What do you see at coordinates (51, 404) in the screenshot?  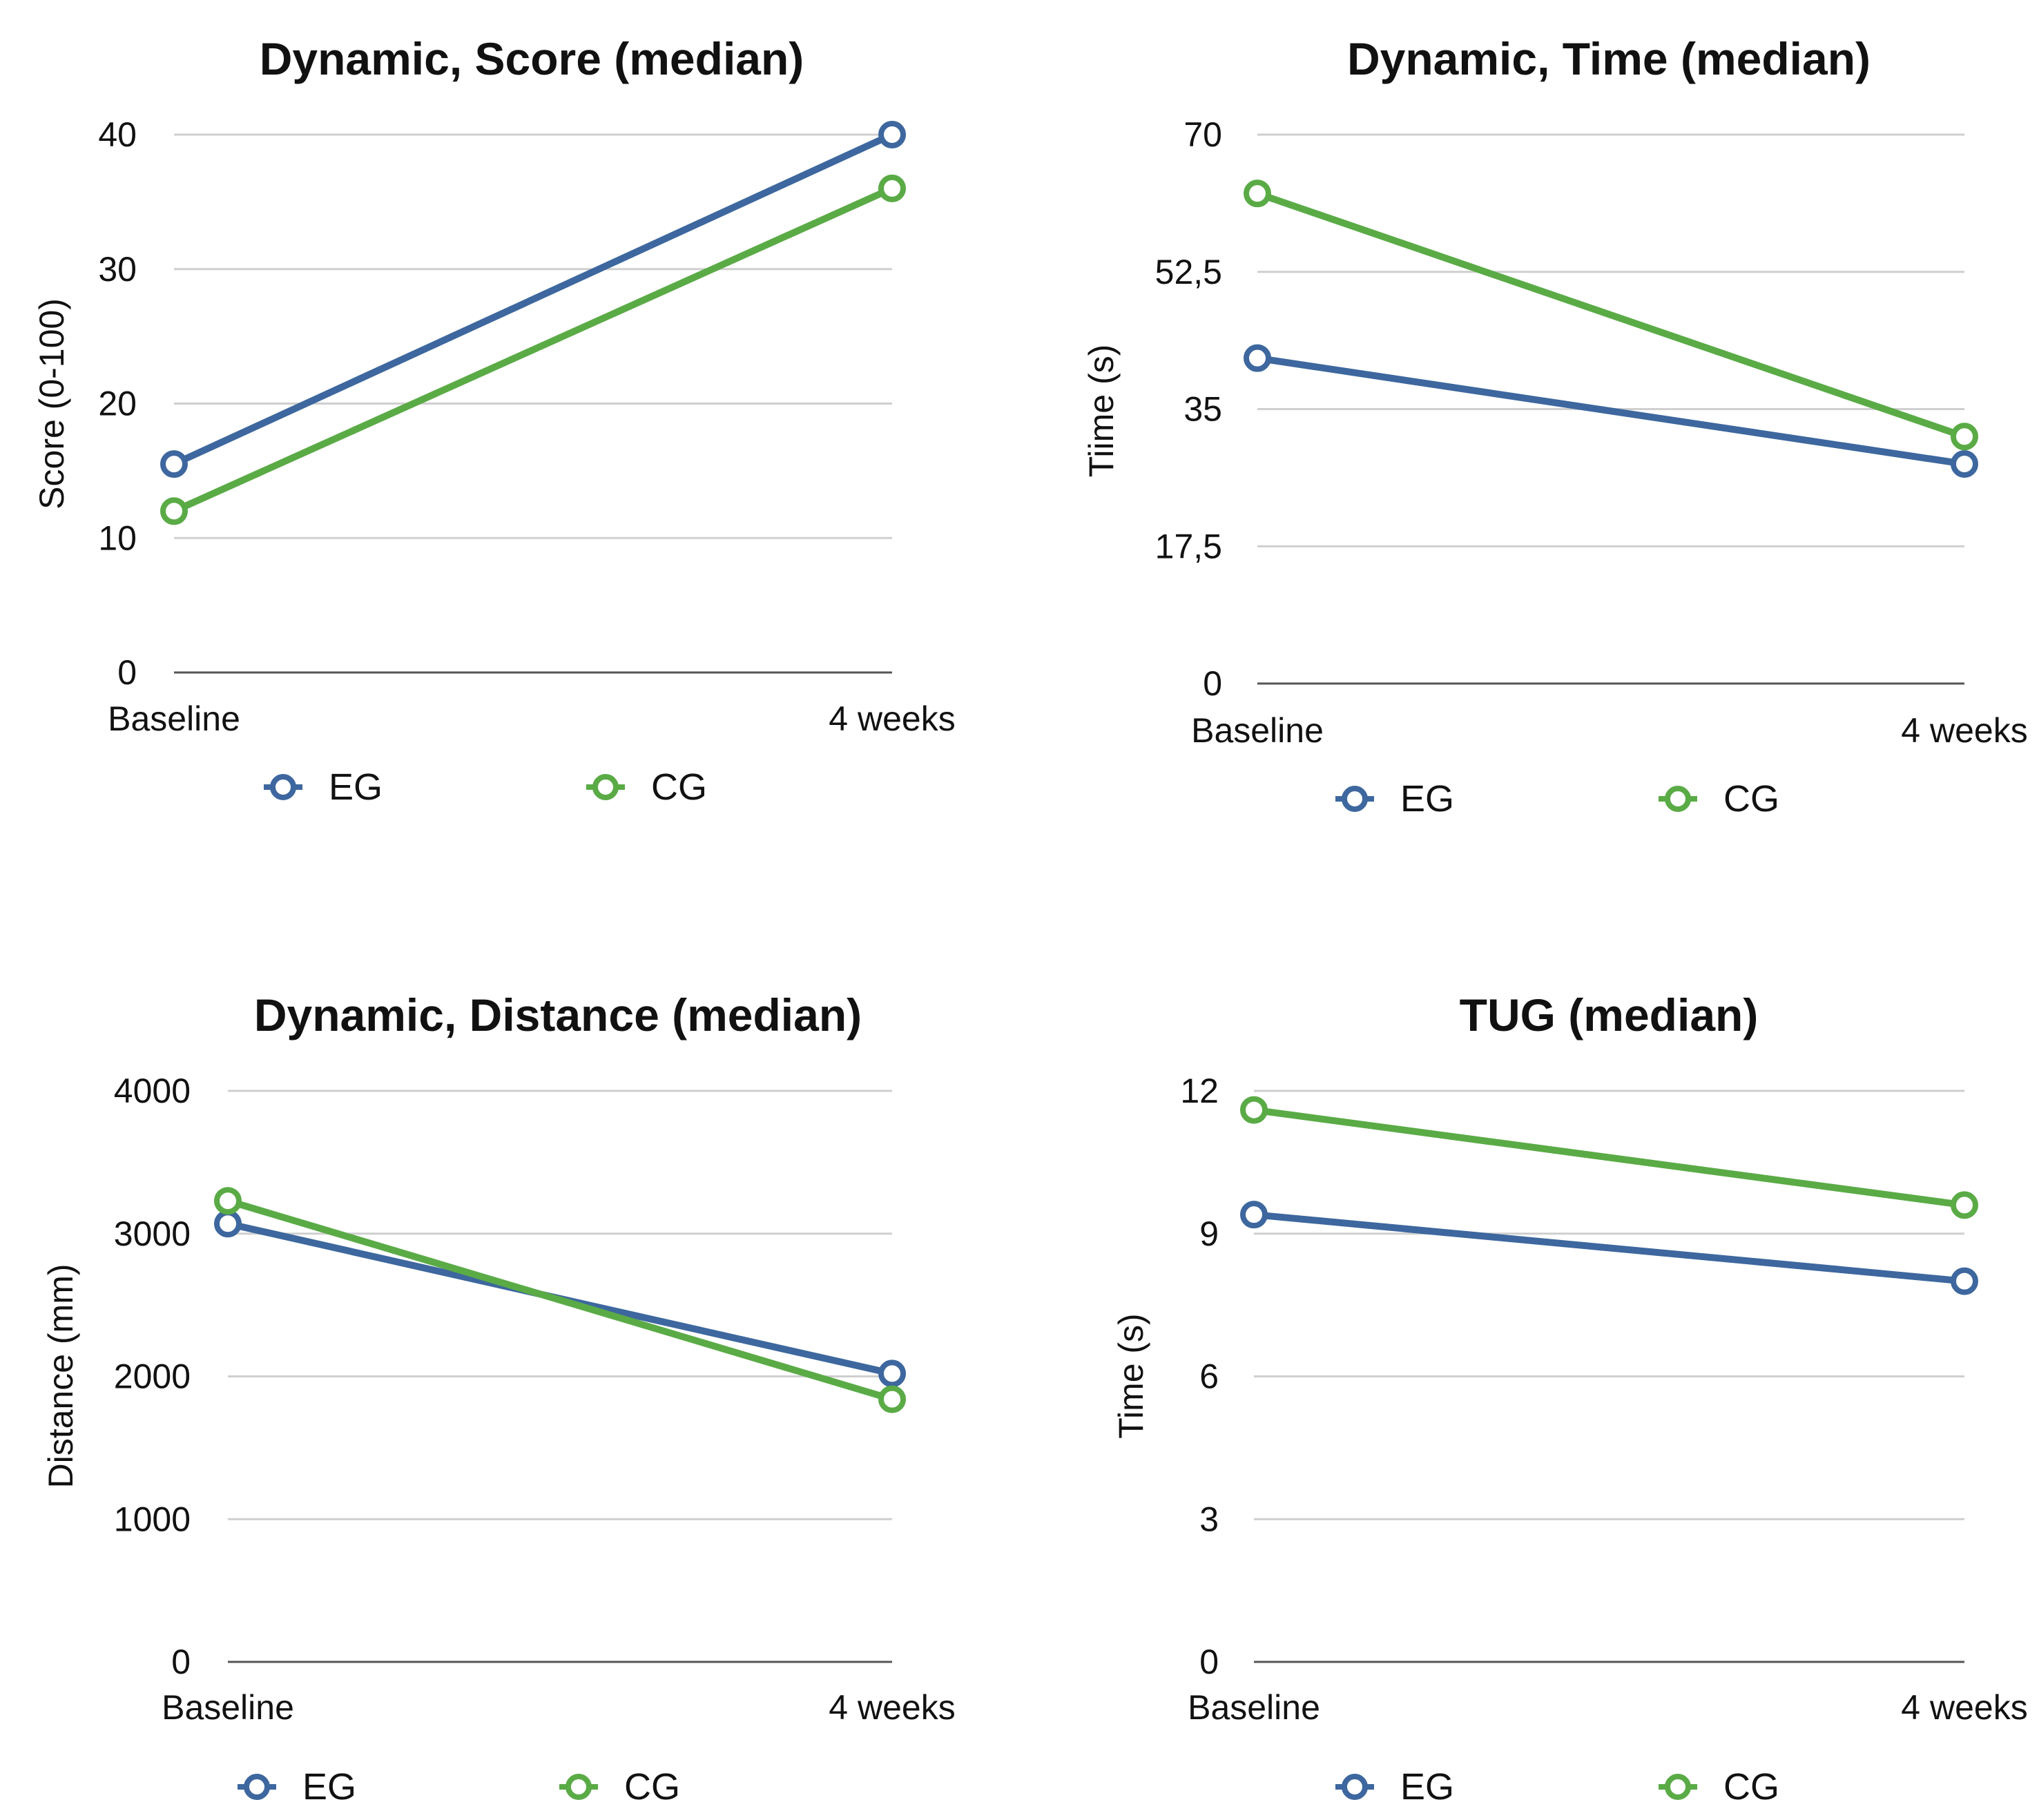 I see `y-axis-label: Score (0-100)` at bounding box center [51, 404].